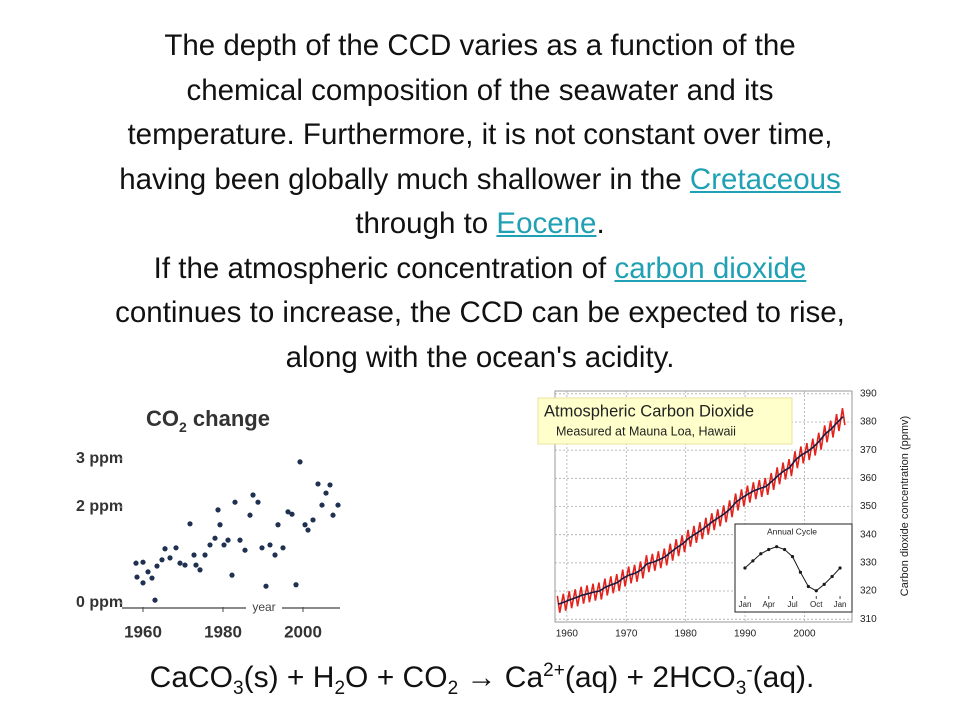  Describe the element at coordinates (162, 418) in the screenshot. I see `text: CO` at that location.